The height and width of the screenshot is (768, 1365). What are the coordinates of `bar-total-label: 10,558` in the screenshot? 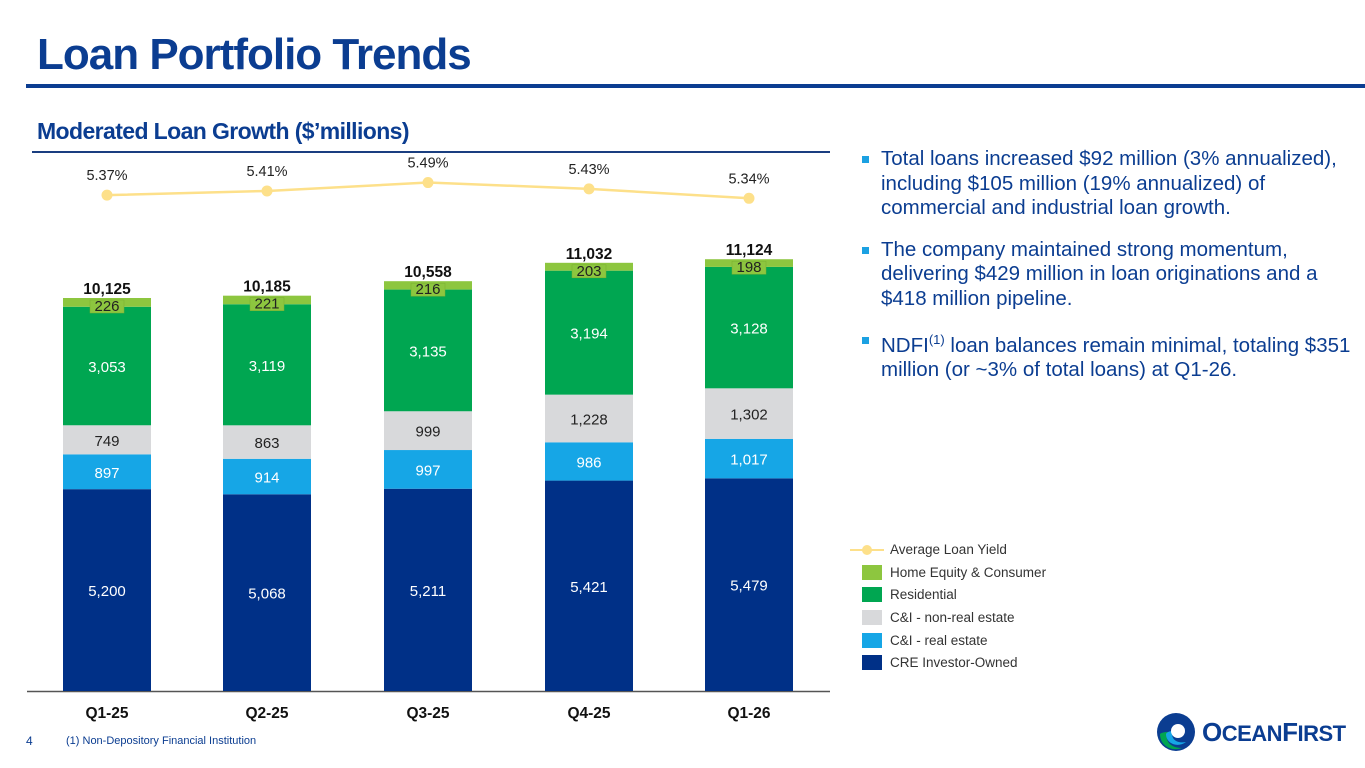 It's located at (428, 272).